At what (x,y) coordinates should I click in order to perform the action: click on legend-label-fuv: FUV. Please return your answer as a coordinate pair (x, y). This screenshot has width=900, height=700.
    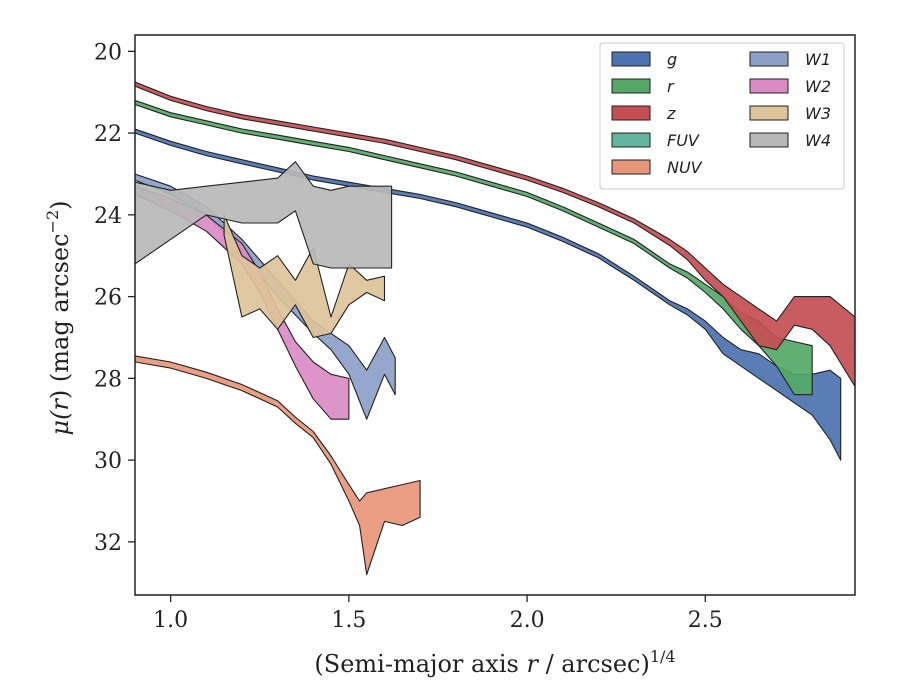
    Looking at the image, I should click on (683, 140).